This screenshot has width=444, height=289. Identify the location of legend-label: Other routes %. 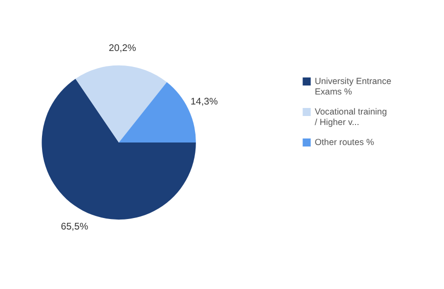
(344, 141).